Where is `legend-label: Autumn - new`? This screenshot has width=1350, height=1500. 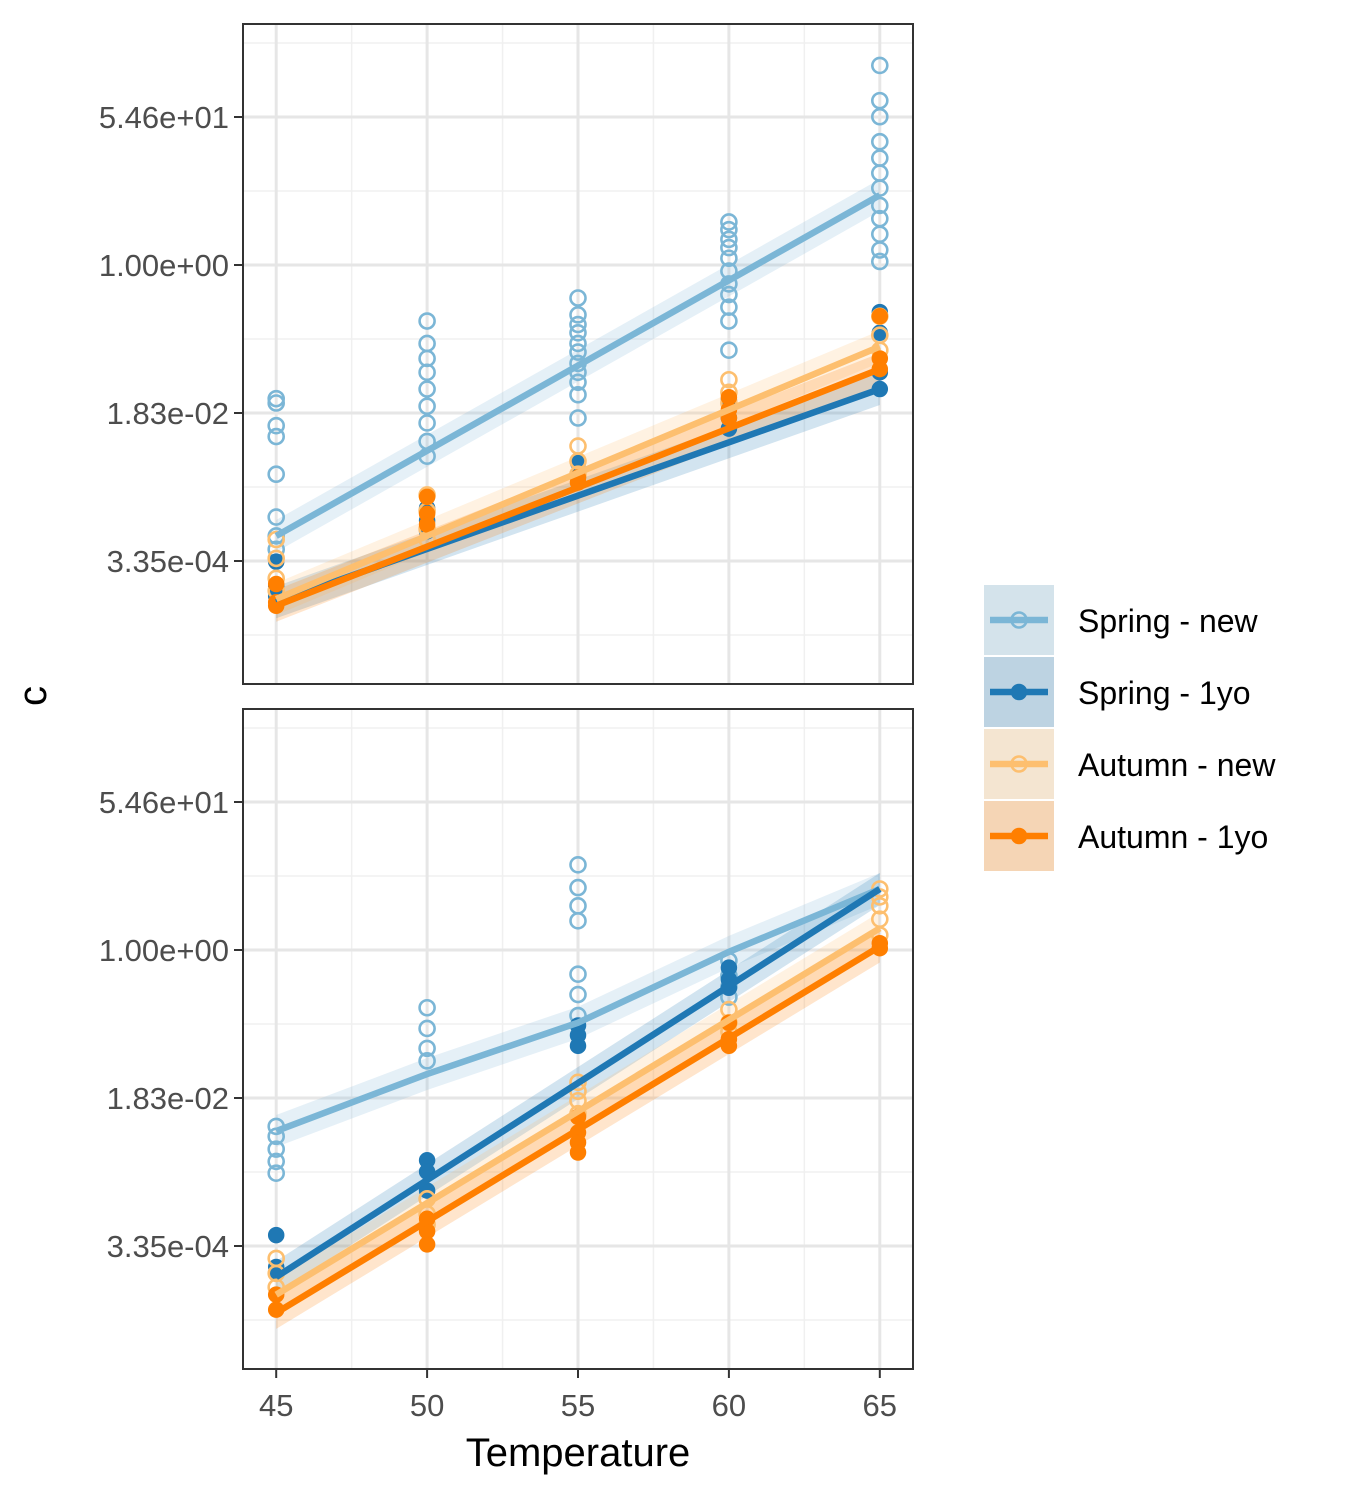
legend-label: Autumn - new is located at coordinates (1177, 765).